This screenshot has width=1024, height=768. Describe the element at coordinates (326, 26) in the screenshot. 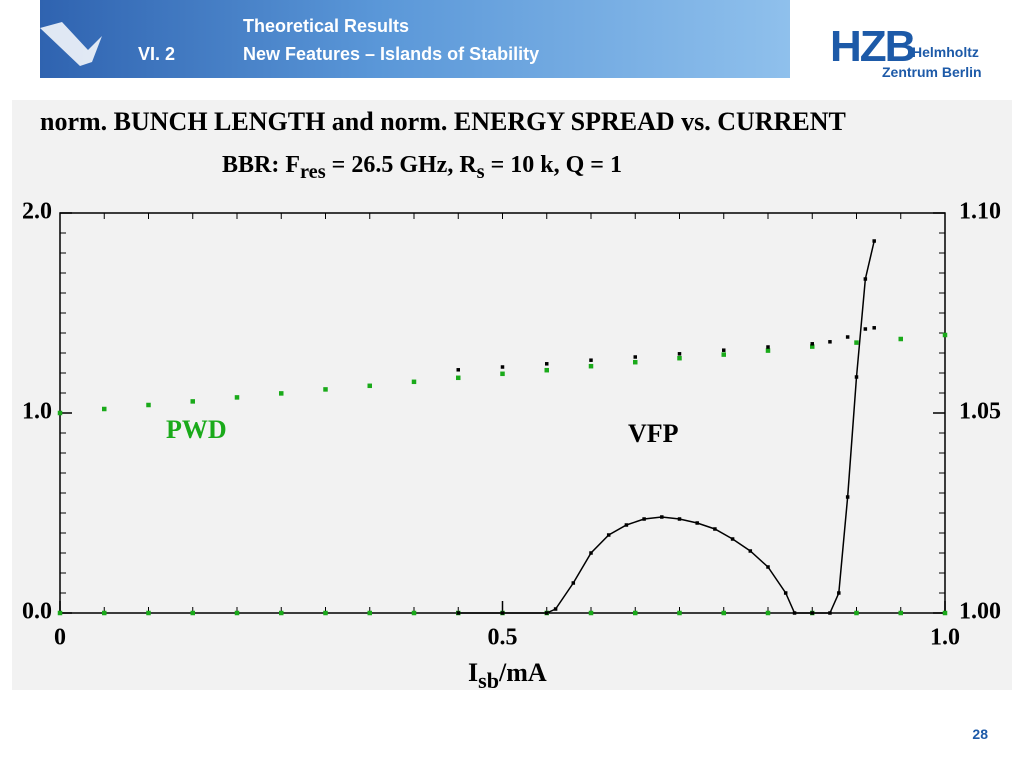

I see `header-title: Theoretical Results` at that location.